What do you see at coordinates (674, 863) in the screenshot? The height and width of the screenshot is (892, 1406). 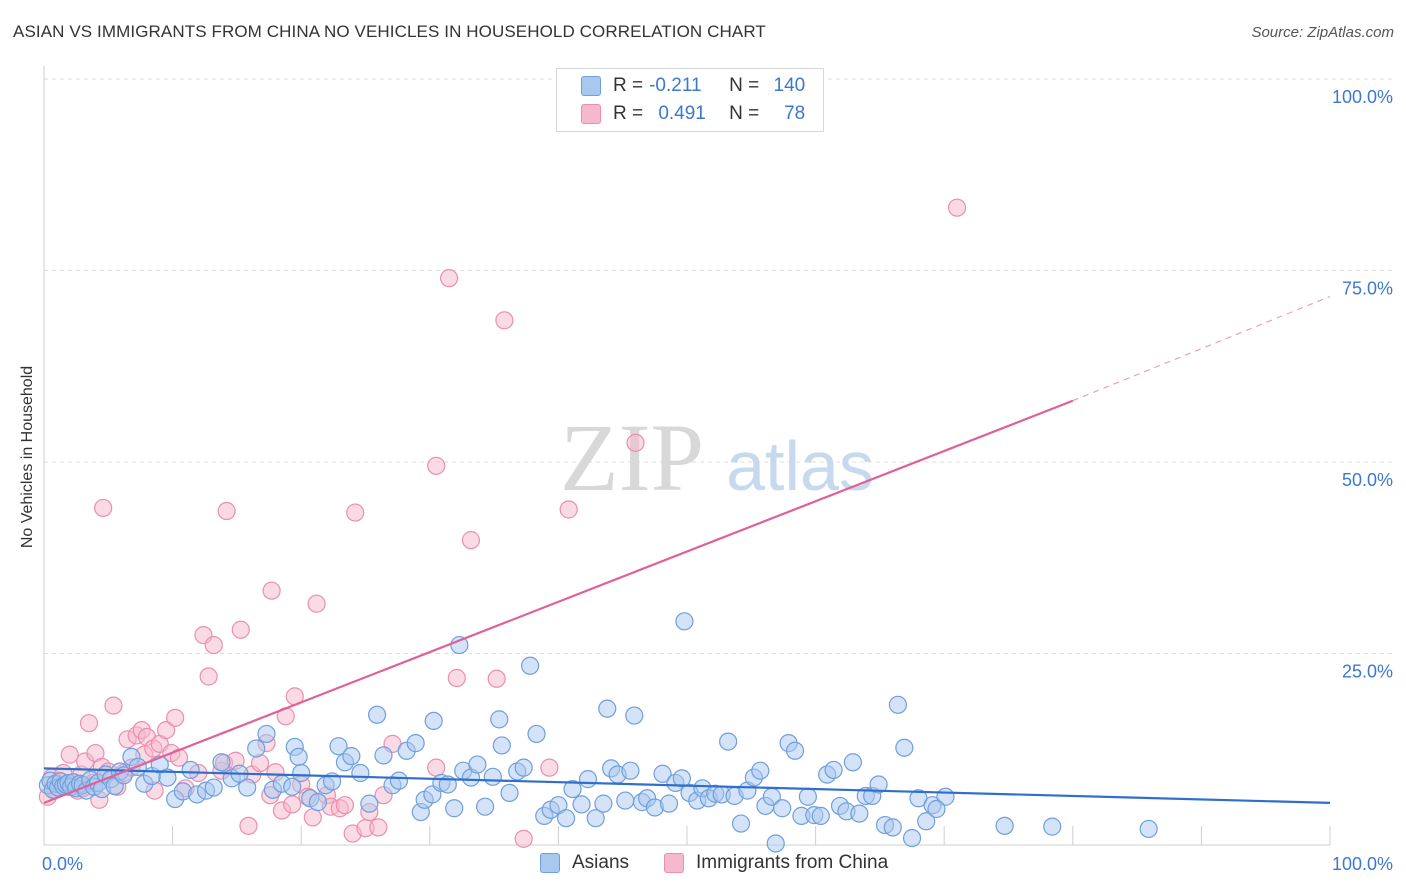 I see `bottom-legend-swatch-china` at bounding box center [674, 863].